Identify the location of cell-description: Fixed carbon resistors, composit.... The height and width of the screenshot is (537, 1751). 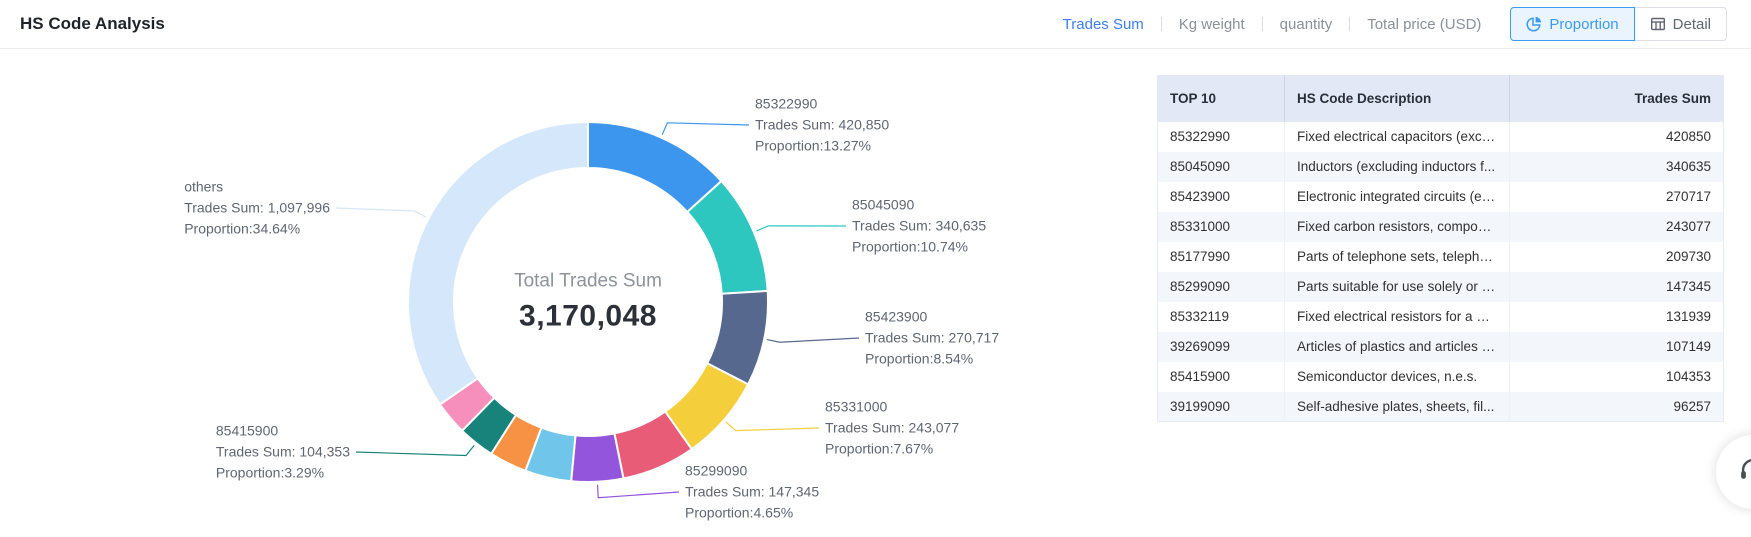
(1397, 226).